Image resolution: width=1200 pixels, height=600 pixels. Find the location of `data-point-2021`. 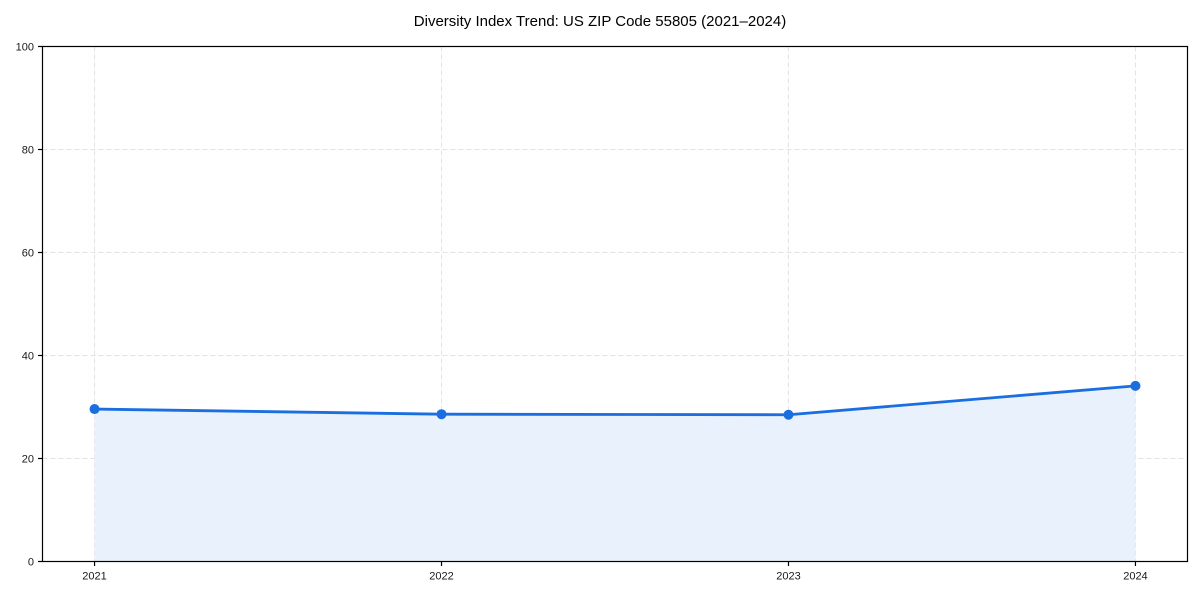

data-point-2021 is located at coordinates (94, 409).